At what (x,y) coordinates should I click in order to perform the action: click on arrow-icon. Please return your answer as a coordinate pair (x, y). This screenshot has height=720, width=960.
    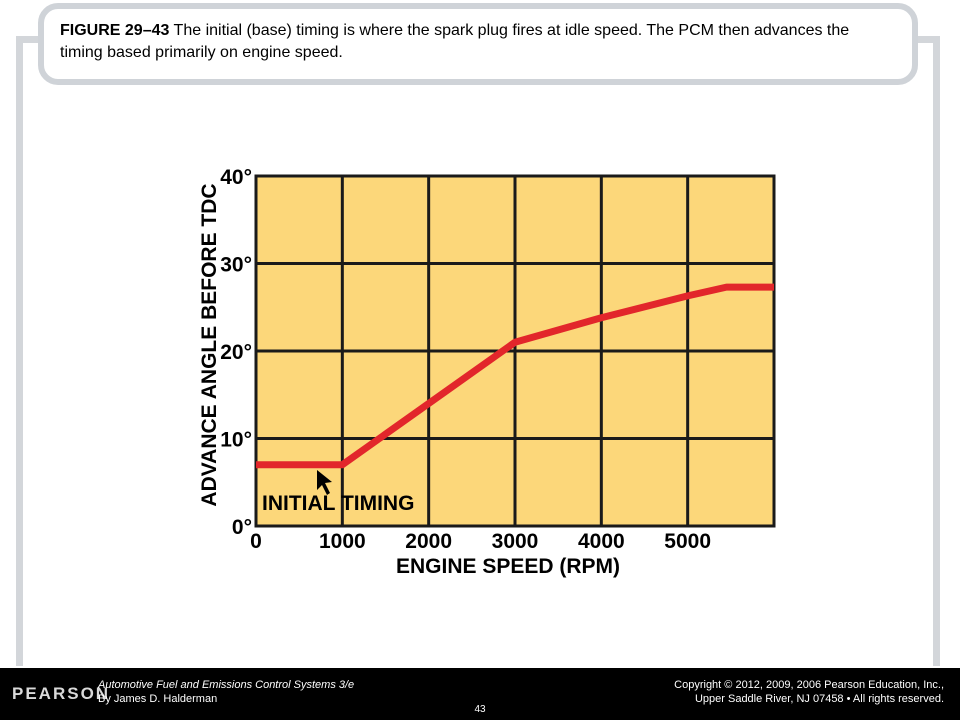
    Looking at the image, I should click on (324, 482).